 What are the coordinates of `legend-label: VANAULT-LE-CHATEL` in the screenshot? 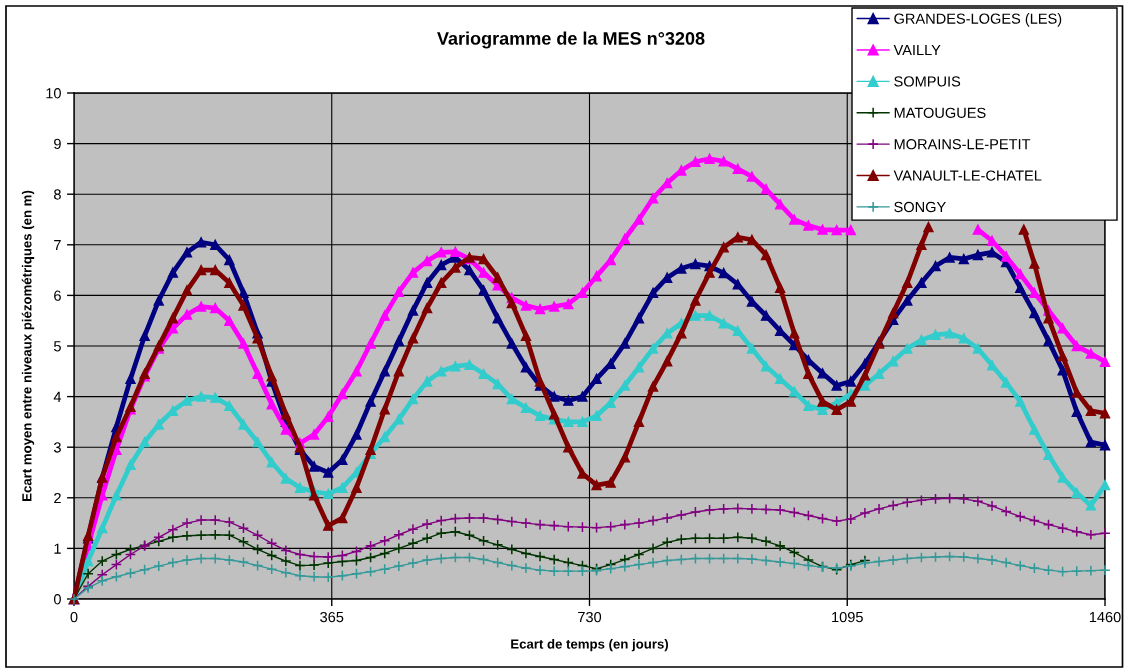 It's located at (967, 175).